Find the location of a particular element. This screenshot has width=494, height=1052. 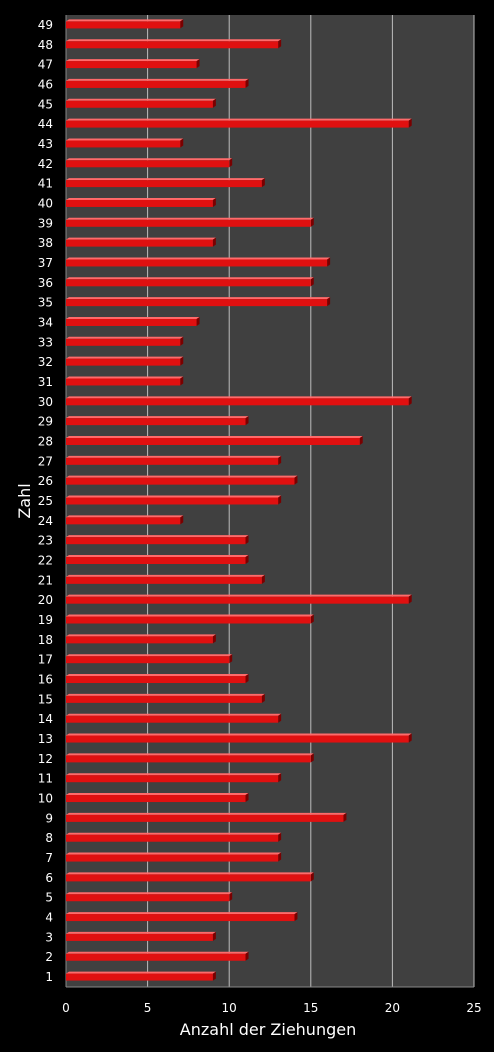

y-tick-31: 31 is located at coordinates (45, 382).